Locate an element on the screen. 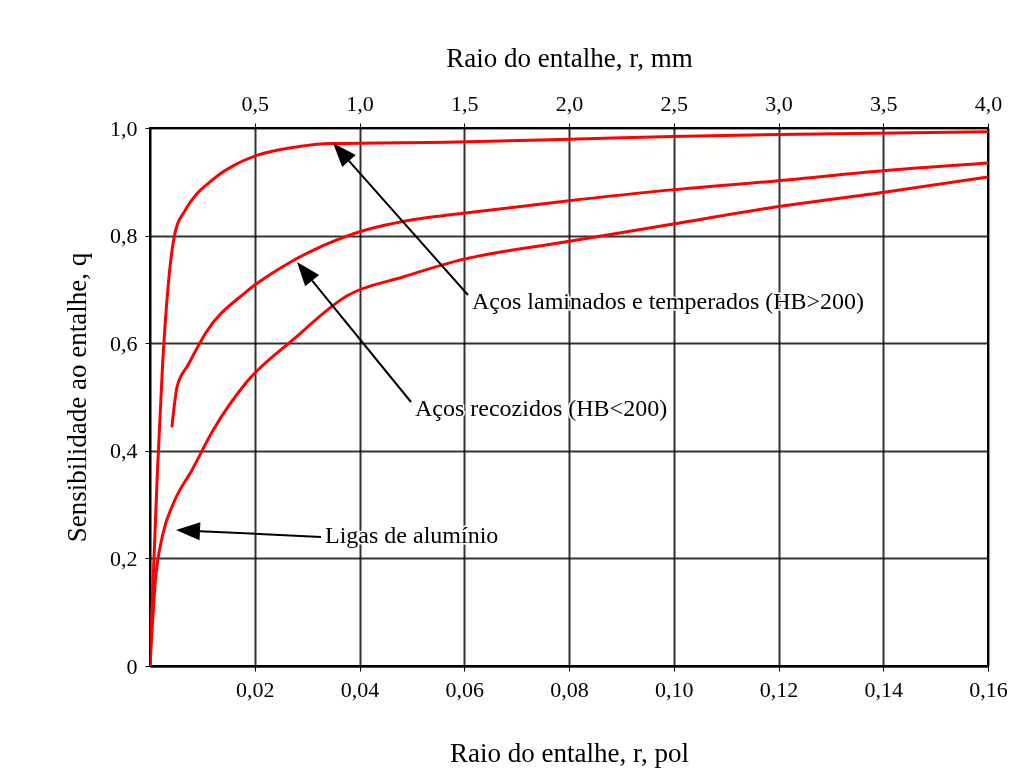 The height and width of the screenshot is (780, 1019). x2-tick-label: 2,5 is located at coordinates (674, 103).